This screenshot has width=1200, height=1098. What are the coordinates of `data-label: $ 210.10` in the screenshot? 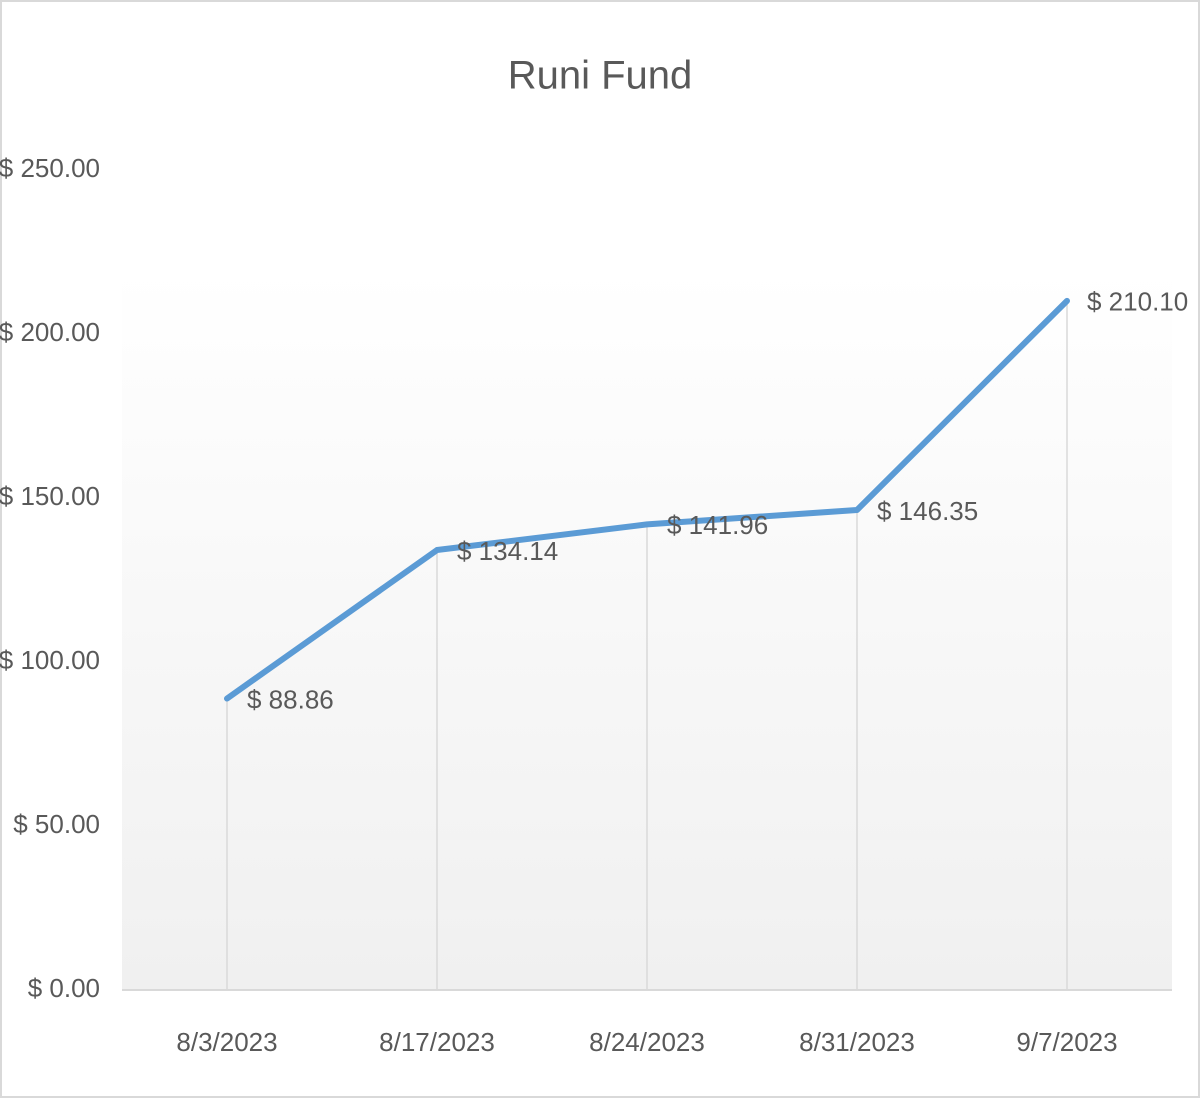 It's located at (1137, 302).